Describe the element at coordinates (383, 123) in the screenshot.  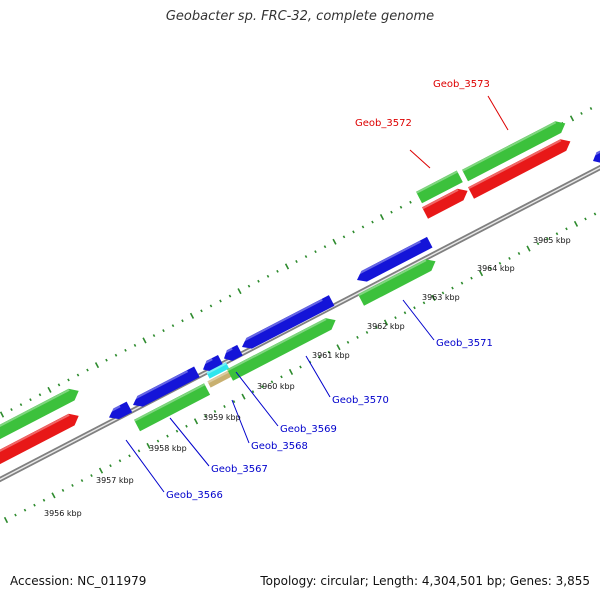
I see `gene-label-geob-3572: Geob_3572` at that location.